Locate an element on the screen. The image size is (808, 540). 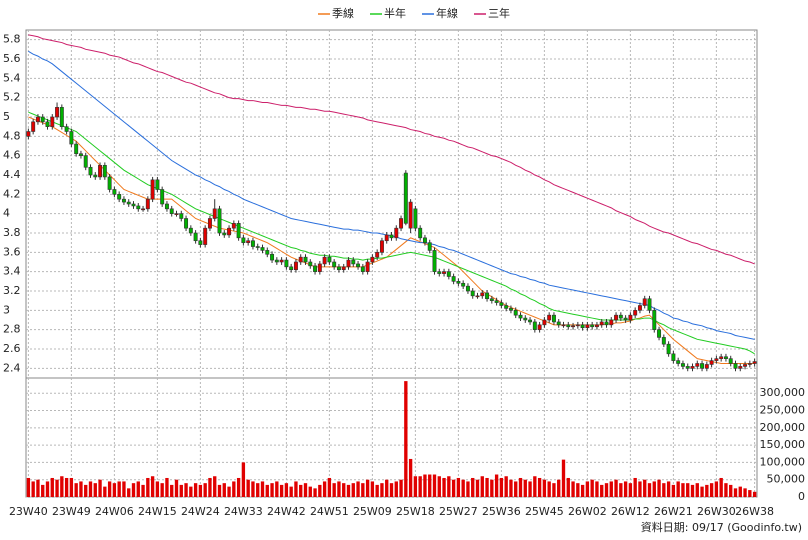
y-tick-label: 2.6 is located at coordinates (12, 348).